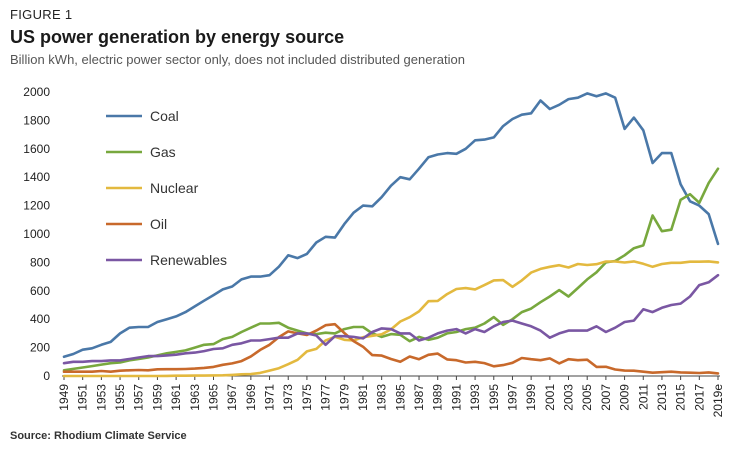 This screenshot has height=454, width=744. I want to click on legend-label: Renewables, so click(188, 260).